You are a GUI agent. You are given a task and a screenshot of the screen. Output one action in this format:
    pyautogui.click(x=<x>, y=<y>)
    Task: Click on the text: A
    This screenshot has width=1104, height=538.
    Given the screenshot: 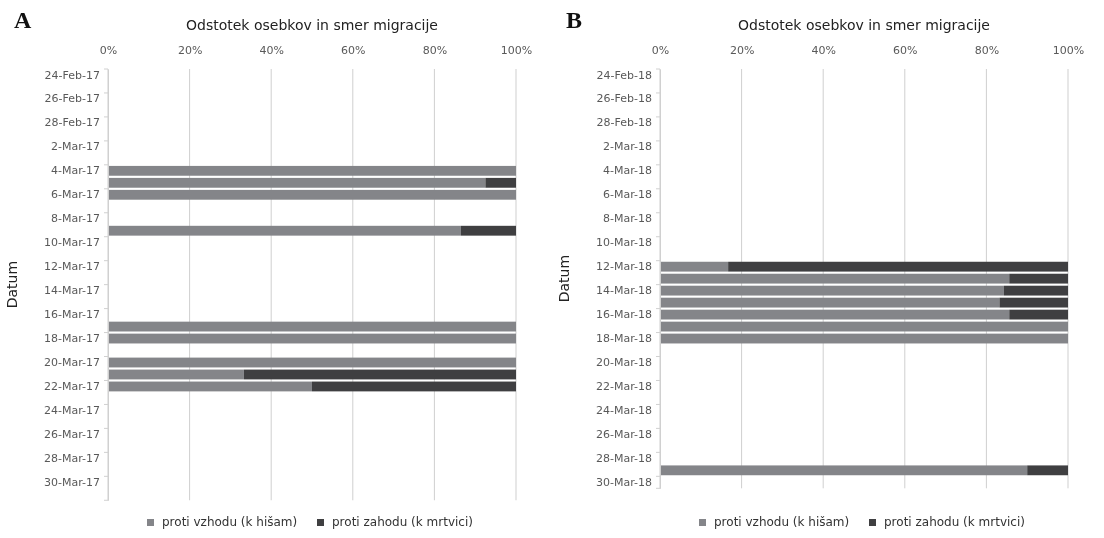 What is the action you would take?
    pyautogui.click(x=23, y=20)
    